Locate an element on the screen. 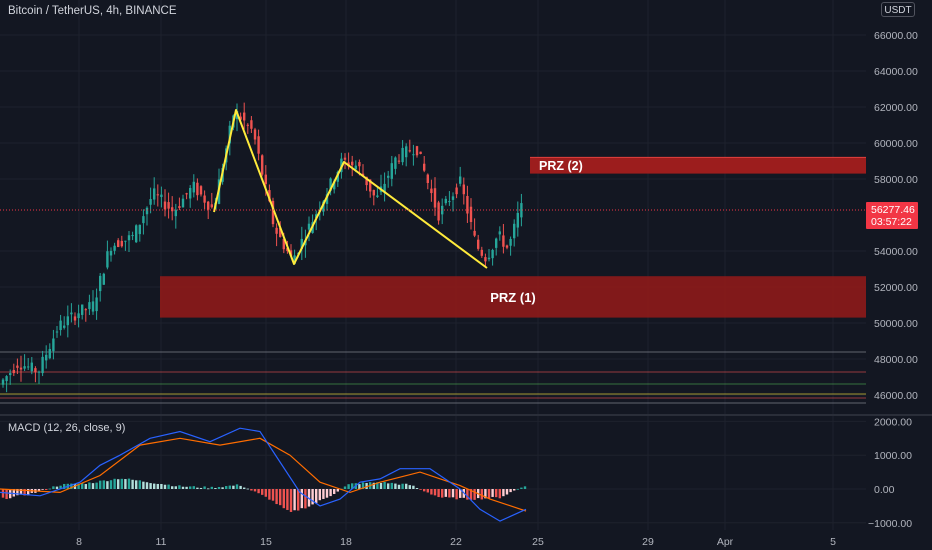 The height and width of the screenshot is (550, 932). time-axis-label: 8 is located at coordinates (79, 542).